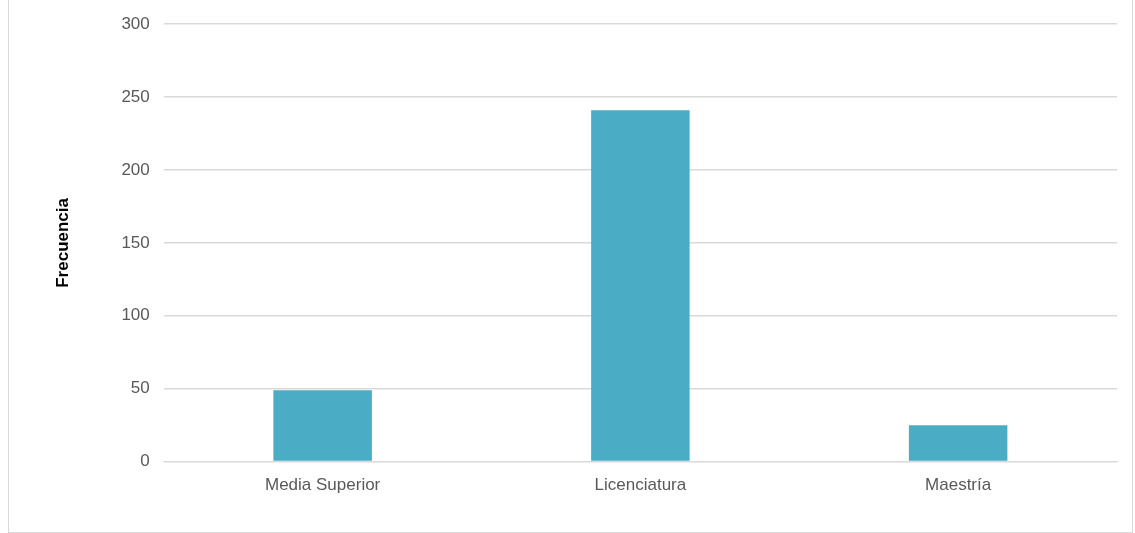  What do you see at coordinates (135, 96) in the screenshot?
I see `y-tick-label: 250` at bounding box center [135, 96].